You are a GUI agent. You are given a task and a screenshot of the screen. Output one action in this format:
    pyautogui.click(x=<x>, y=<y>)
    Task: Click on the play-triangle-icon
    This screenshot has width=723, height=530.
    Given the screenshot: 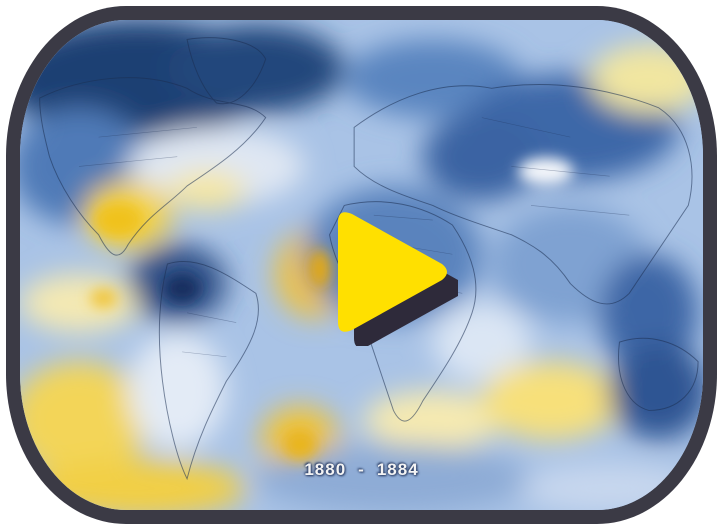 What is the action you would take?
    pyautogui.click(x=398, y=279)
    